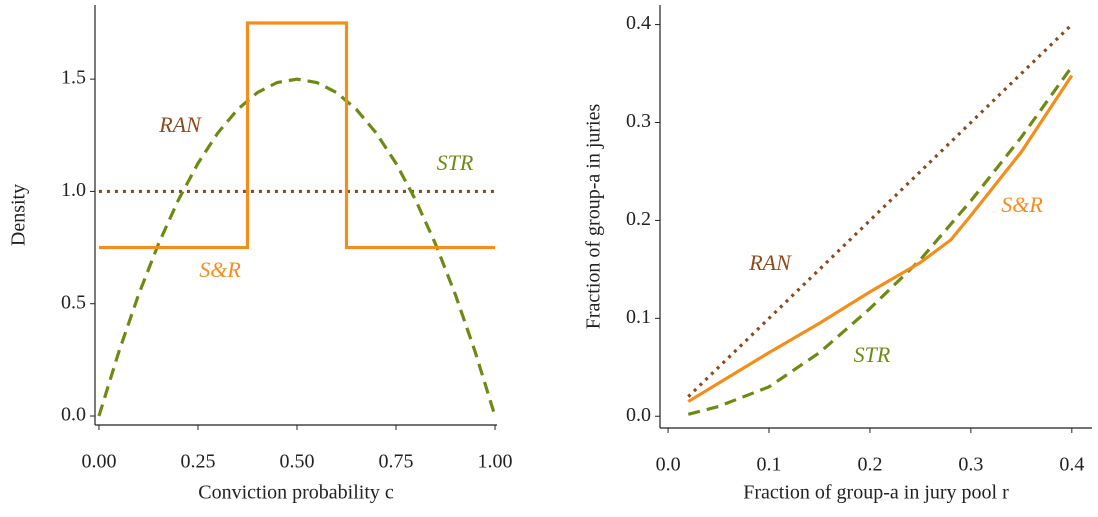 The image size is (1098, 517). Describe the element at coordinates (73, 302) in the screenshot. I see `y-tick-label: 0.5` at that location.